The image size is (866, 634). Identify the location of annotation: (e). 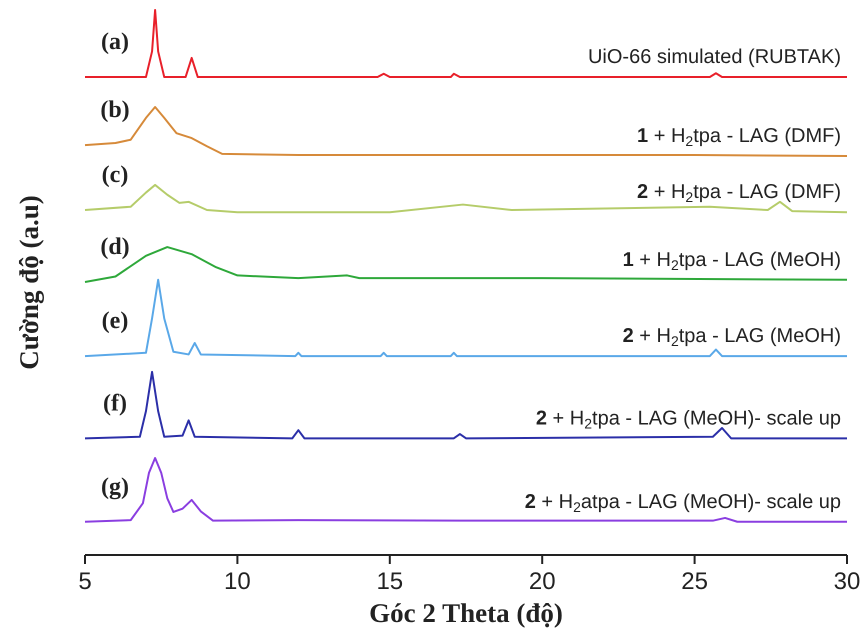
(115, 321).